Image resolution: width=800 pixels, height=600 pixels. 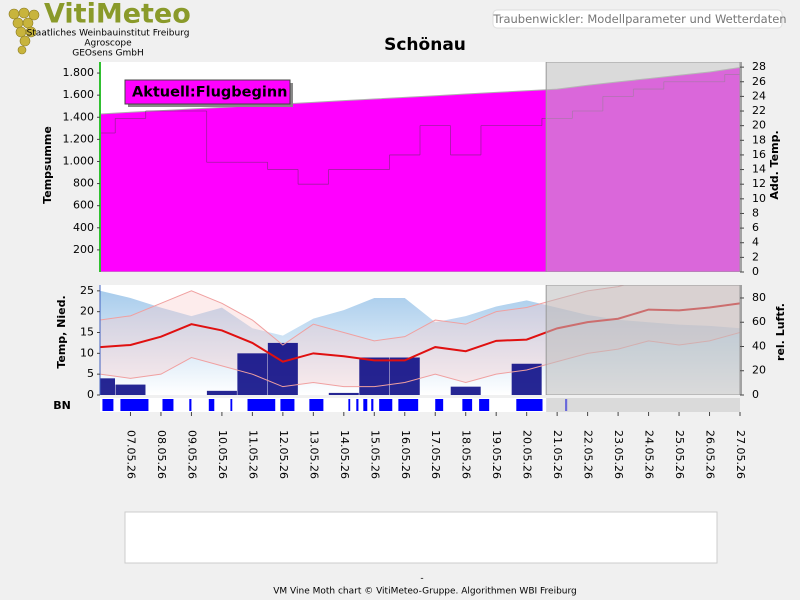 I want to click on x-tick-label: 25.05.26, so click(x=679, y=454).